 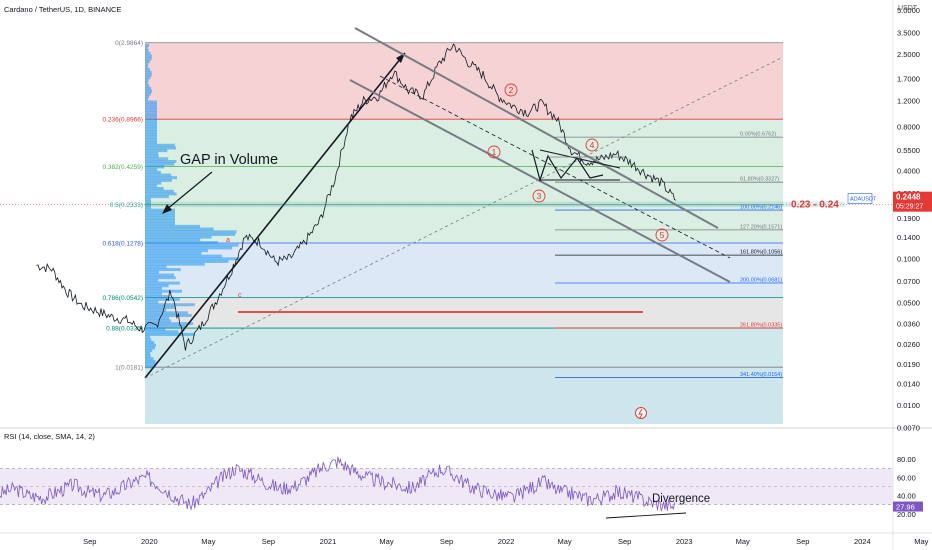 What do you see at coordinates (758, 135) in the screenshot?
I see `fib-extension-label: 0.00%(0.6762)` at bounding box center [758, 135].